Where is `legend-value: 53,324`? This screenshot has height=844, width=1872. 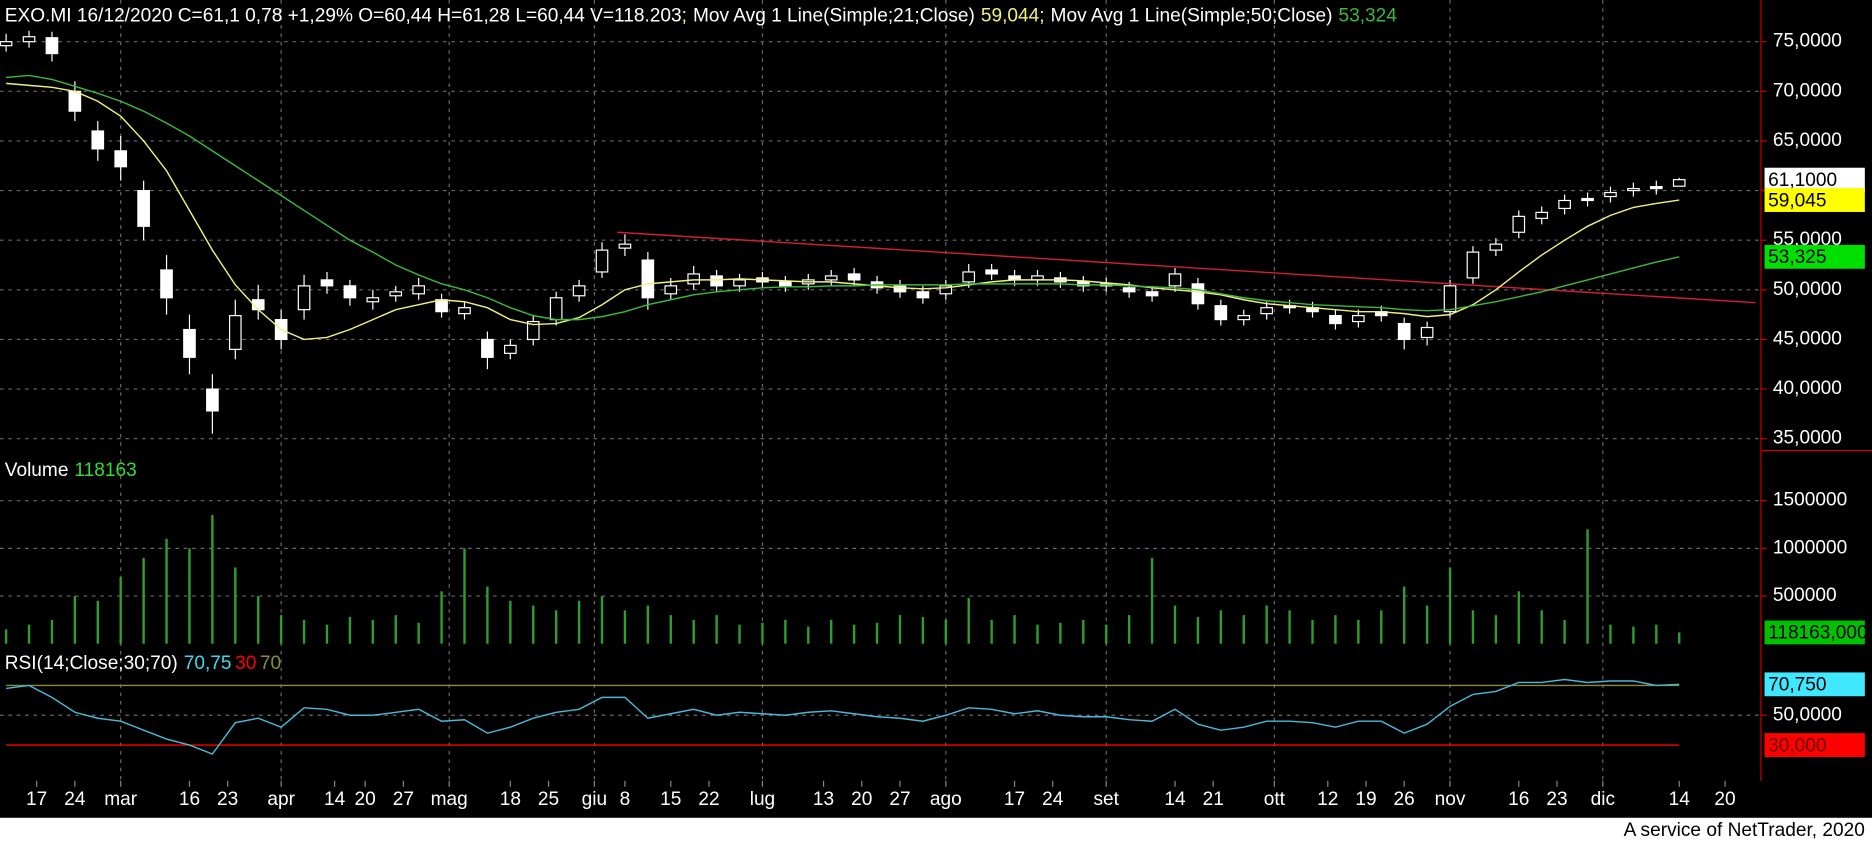 legend-value: 53,324 is located at coordinates (1367, 16).